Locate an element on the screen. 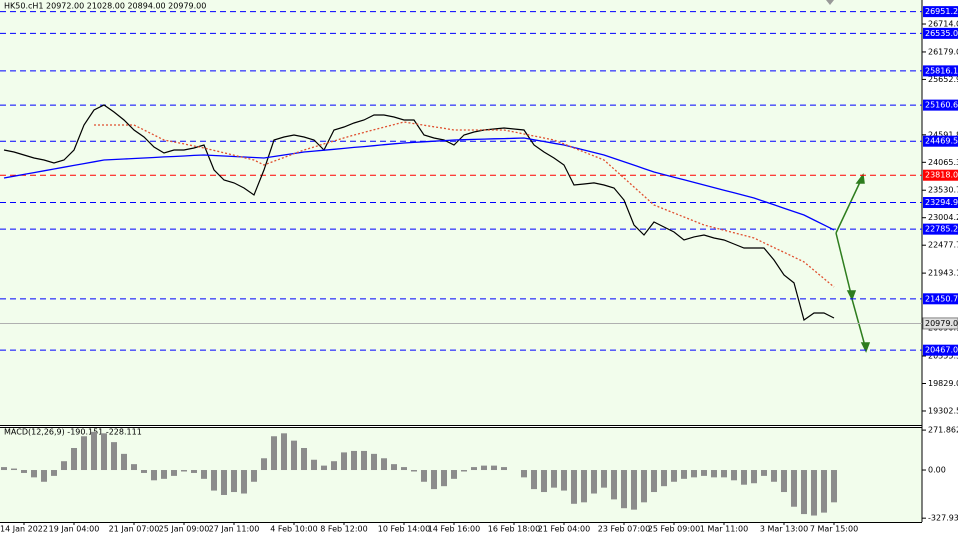 This screenshot has height=535, width=958. level-label: 22785.21 is located at coordinates (941, 229).